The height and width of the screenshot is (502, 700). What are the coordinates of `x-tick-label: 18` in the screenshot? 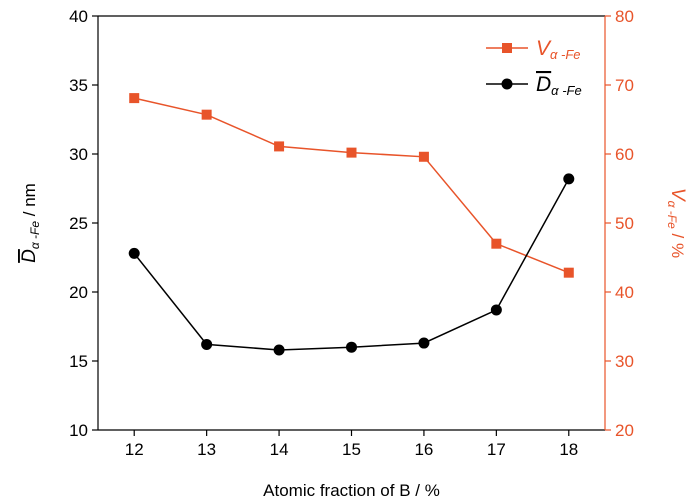 It's located at (568, 449).